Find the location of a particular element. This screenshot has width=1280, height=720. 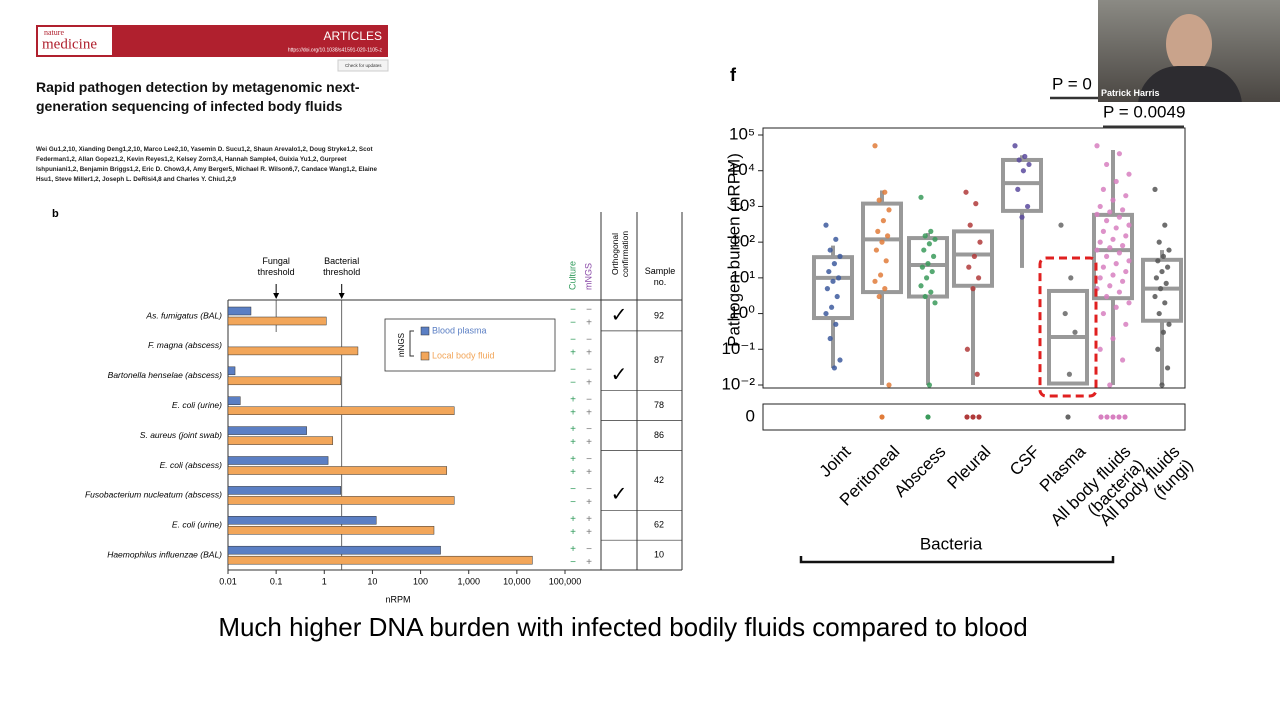

column-header: Culture is located at coordinates (572, 275).